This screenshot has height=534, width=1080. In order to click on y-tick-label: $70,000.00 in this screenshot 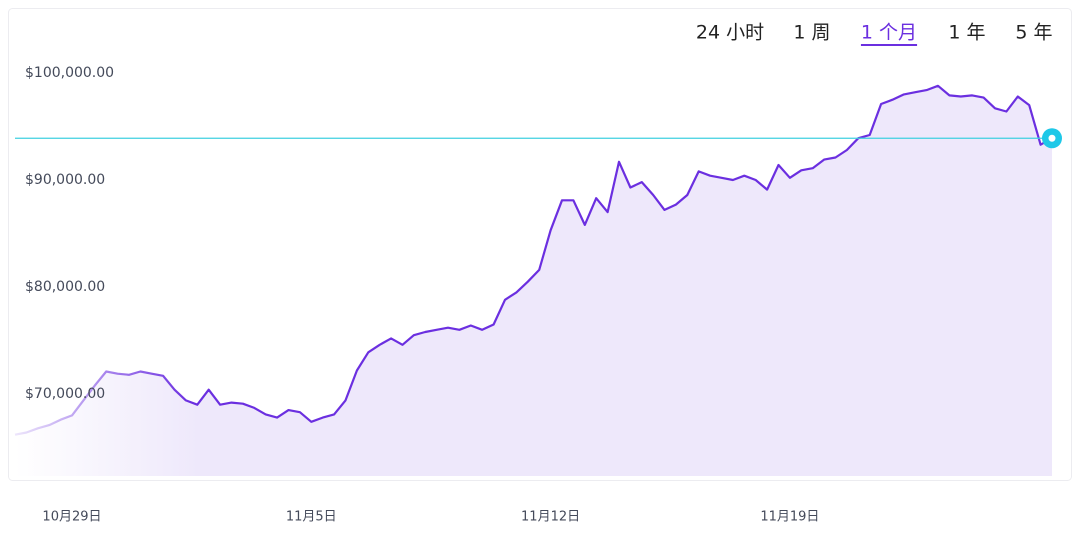, I will do `click(65, 394)`.